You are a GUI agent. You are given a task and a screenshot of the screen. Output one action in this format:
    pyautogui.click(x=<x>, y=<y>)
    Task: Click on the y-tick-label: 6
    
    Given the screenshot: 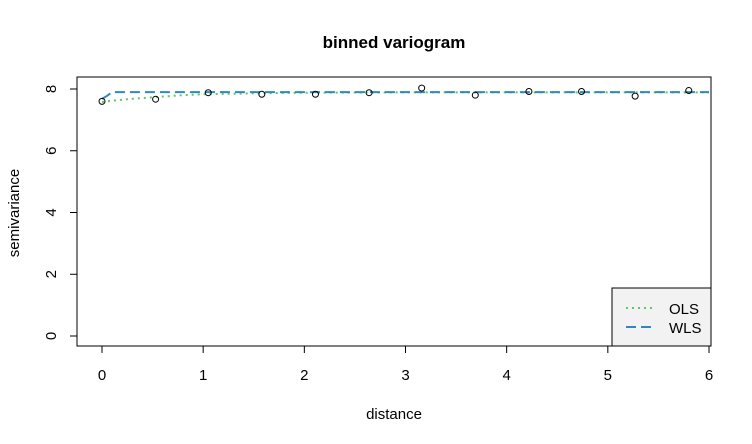 What is the action you would take?
    pyautogui.click(x=51, y=151)
    